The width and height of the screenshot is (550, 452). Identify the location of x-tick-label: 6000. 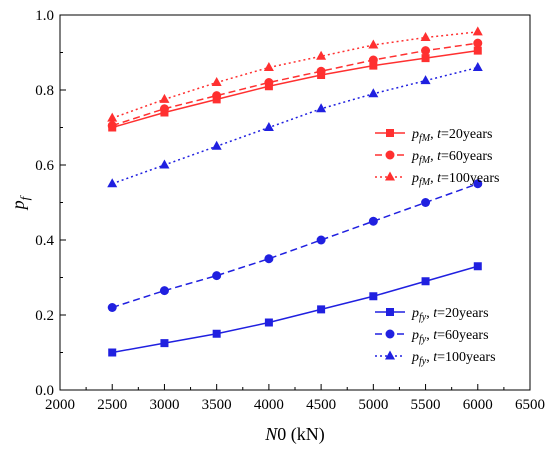
(478, 405).